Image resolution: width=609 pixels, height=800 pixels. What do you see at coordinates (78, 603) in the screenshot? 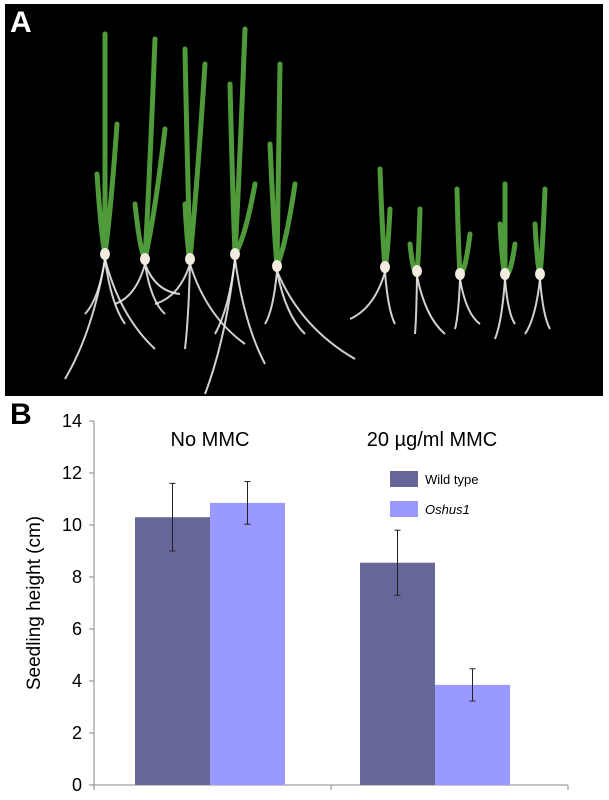
I see `y-axis-ticks: 0 2 4 6 8 10 12 14` at bounding box center [78, 603].